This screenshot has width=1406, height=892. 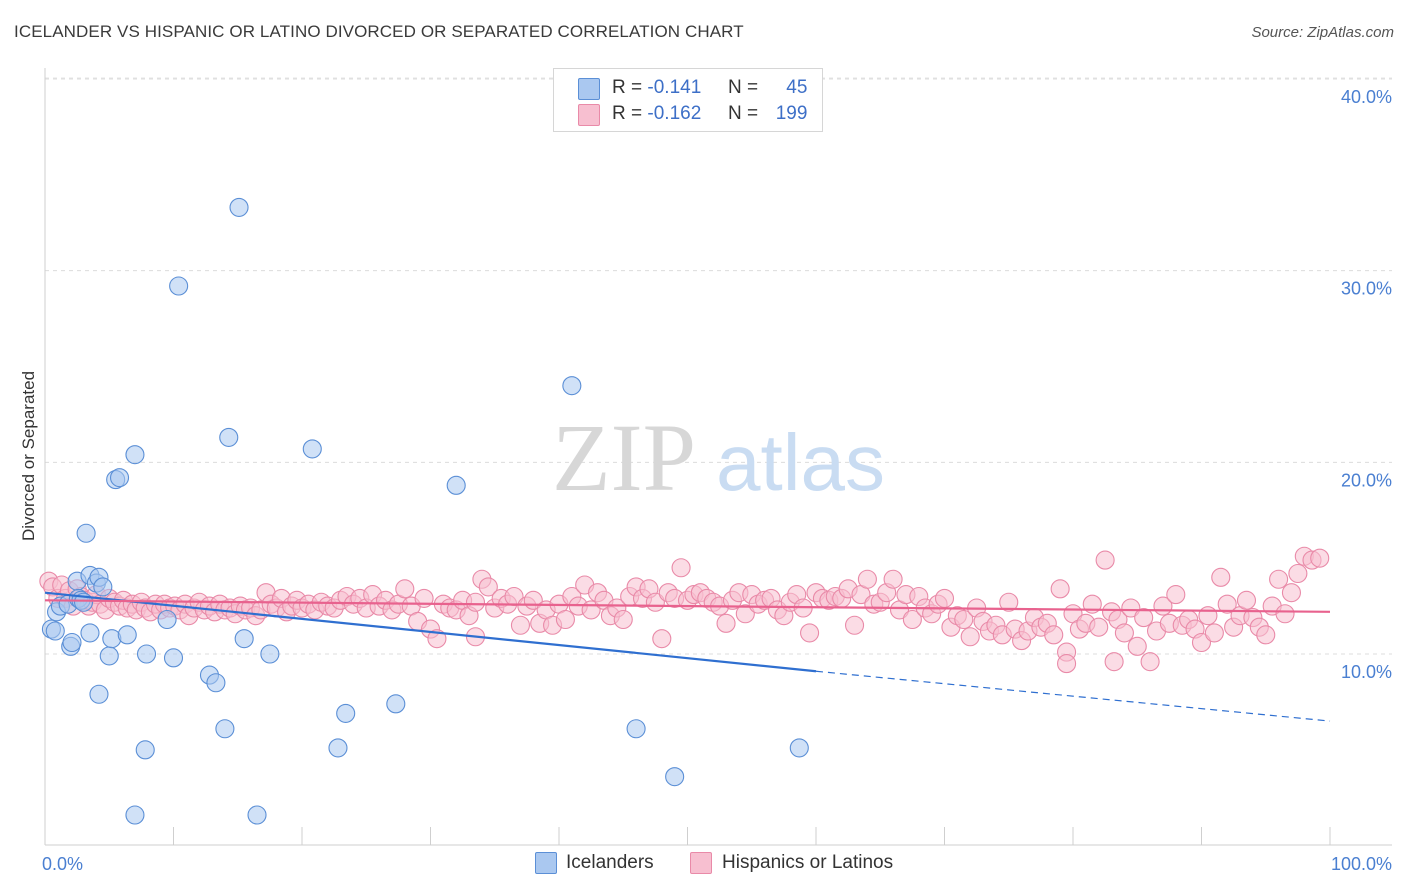 What do you see at coordinates (656, 88) in the screenshot?
I see `legend-r-icelanders: R = -0.141` at bounding box center [656, 88].